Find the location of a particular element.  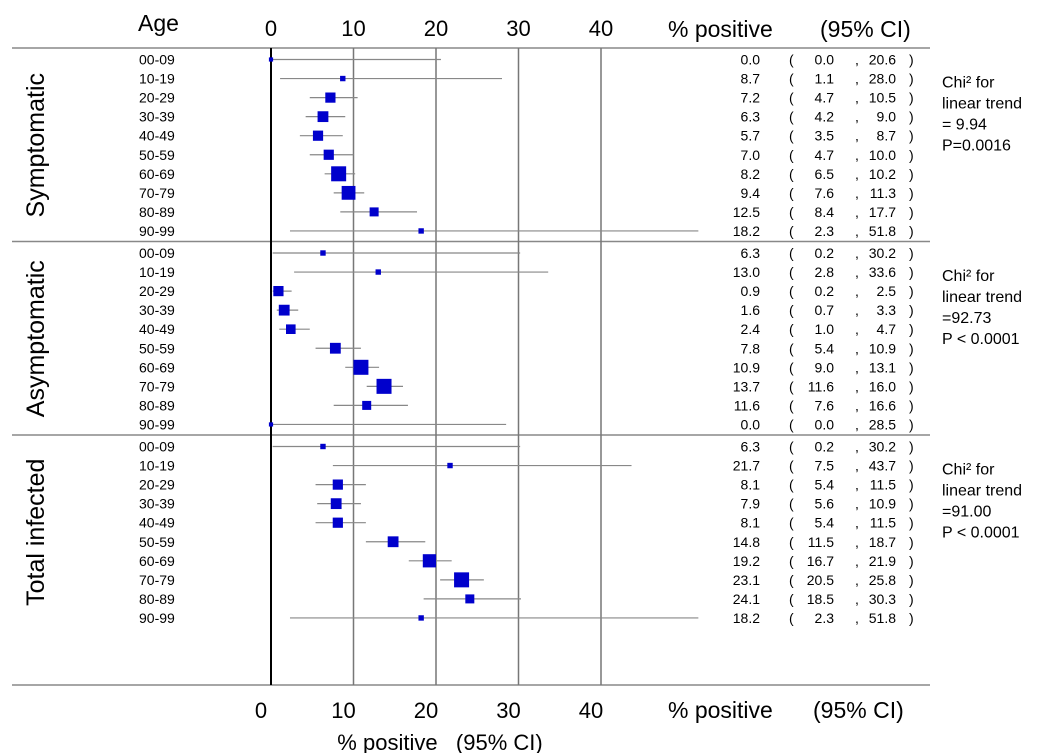

table-row: 60-69 19.2 (16.7, 21.9) is located at coordinates (526, 561).